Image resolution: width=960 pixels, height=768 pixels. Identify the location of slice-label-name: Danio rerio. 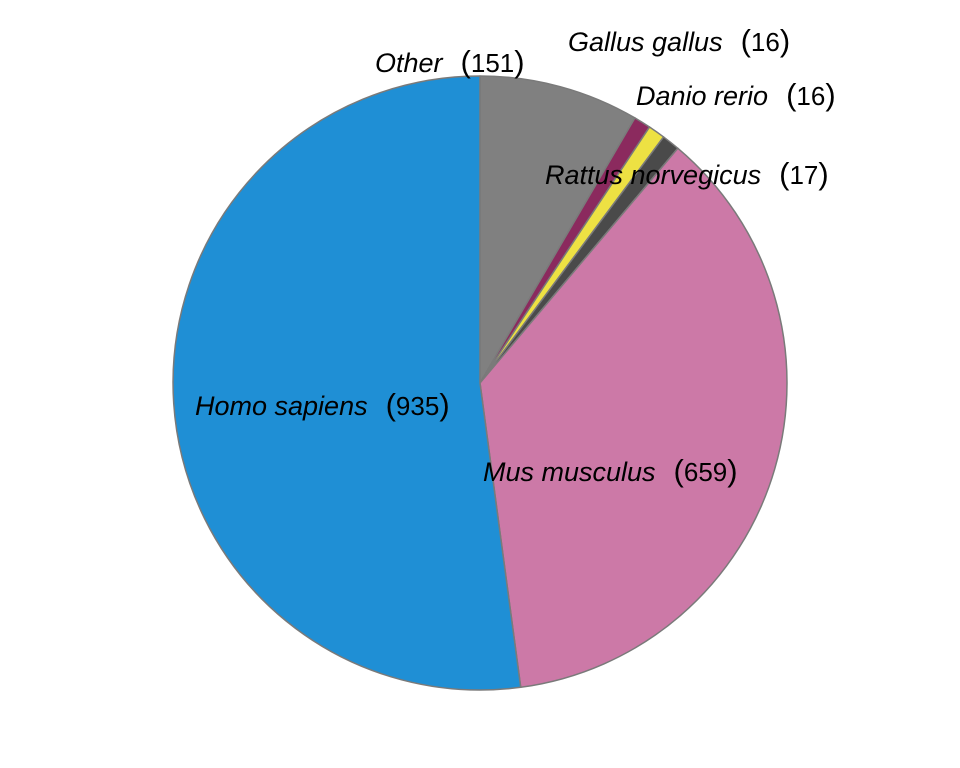
(702, 96).